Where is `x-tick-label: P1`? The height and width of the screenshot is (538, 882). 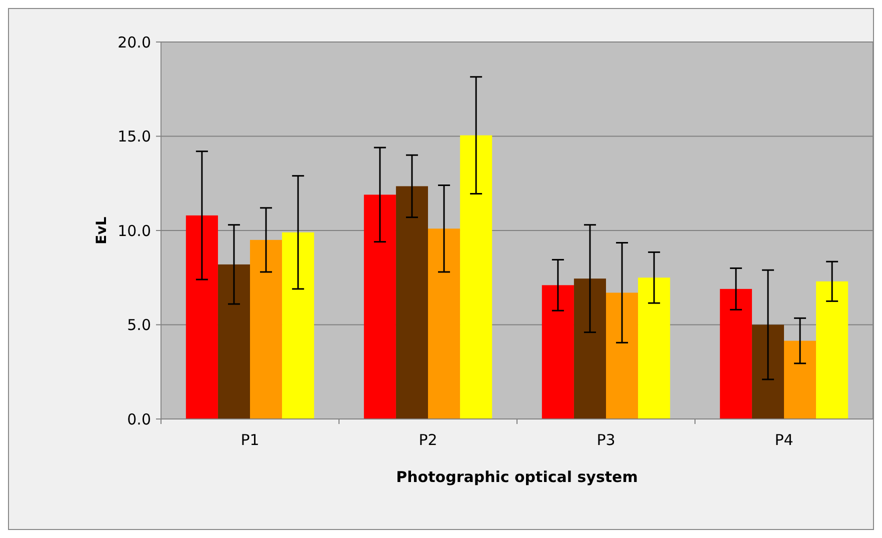 x-tick-label: P1 is located at coordinates (250, 440).